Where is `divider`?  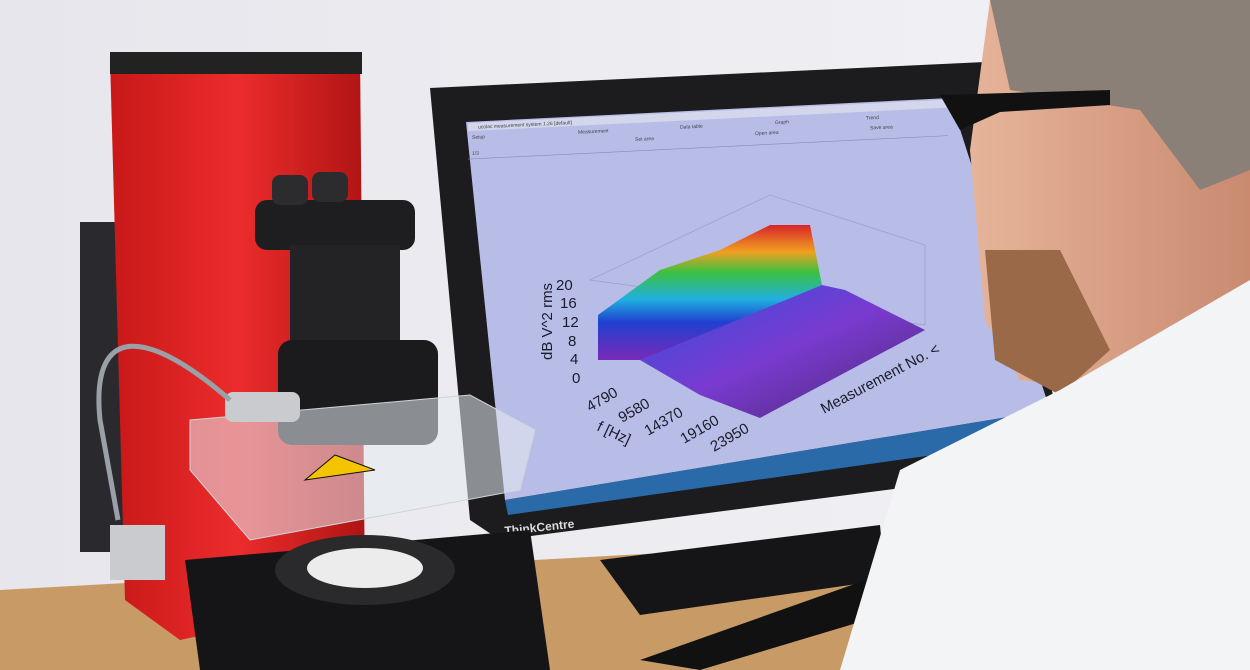
divider is located at coordinates (708, 147).